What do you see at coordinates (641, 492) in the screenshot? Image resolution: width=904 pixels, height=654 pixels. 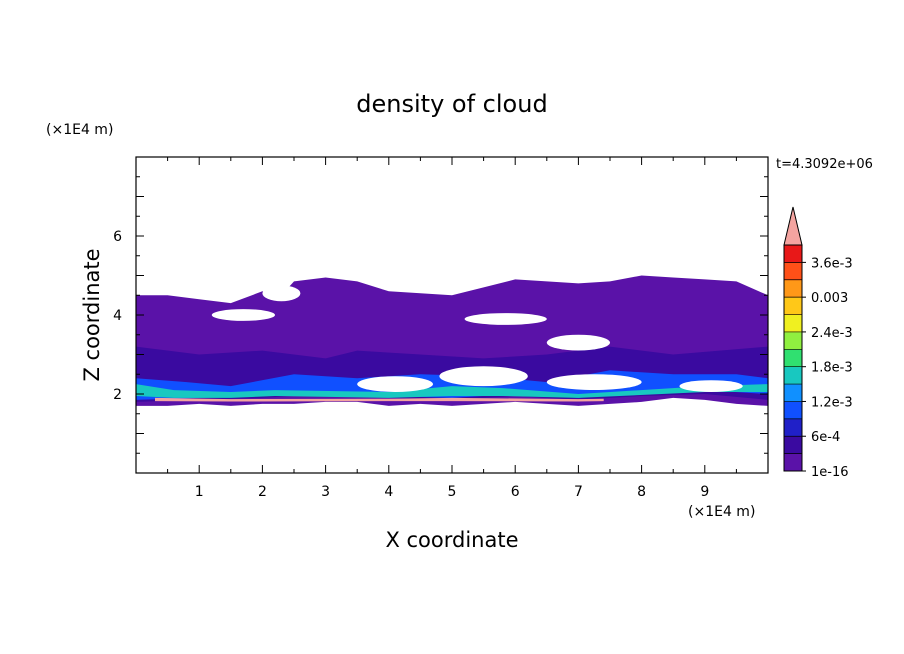 I see `x-tick-label: 8` at bounding box center [641, 492].